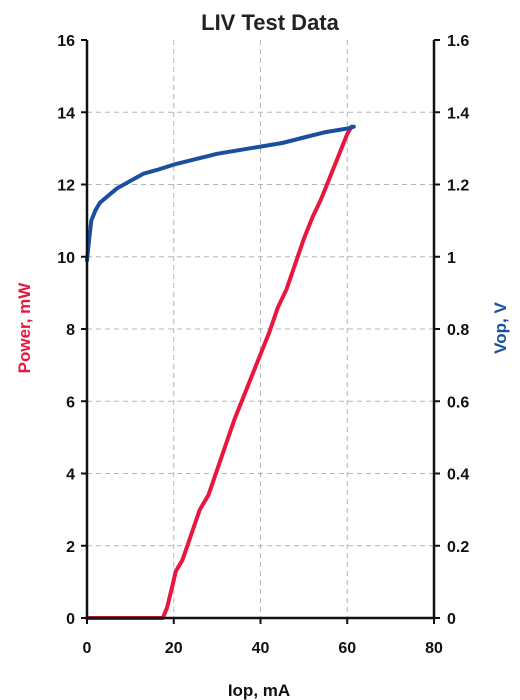  What do you see at coordinates (66, 113) in the screenshot?
I see `y-tick-label: 14` at bounding box center [66, 113].